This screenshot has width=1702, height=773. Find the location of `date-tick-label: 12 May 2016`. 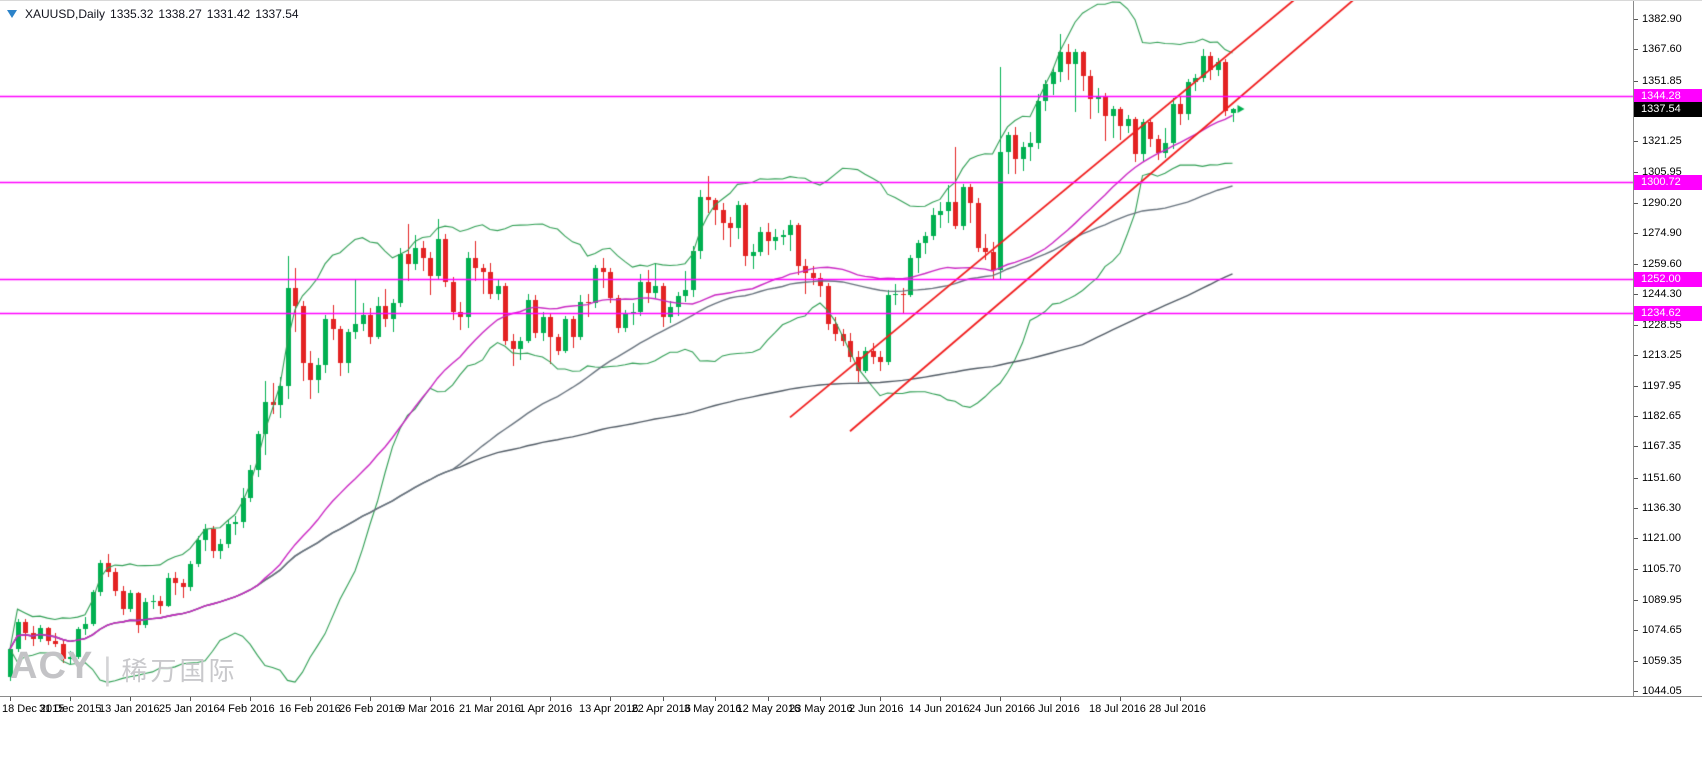

date-tick-label: 12 May 2016 is located at coordinates (768, 709).